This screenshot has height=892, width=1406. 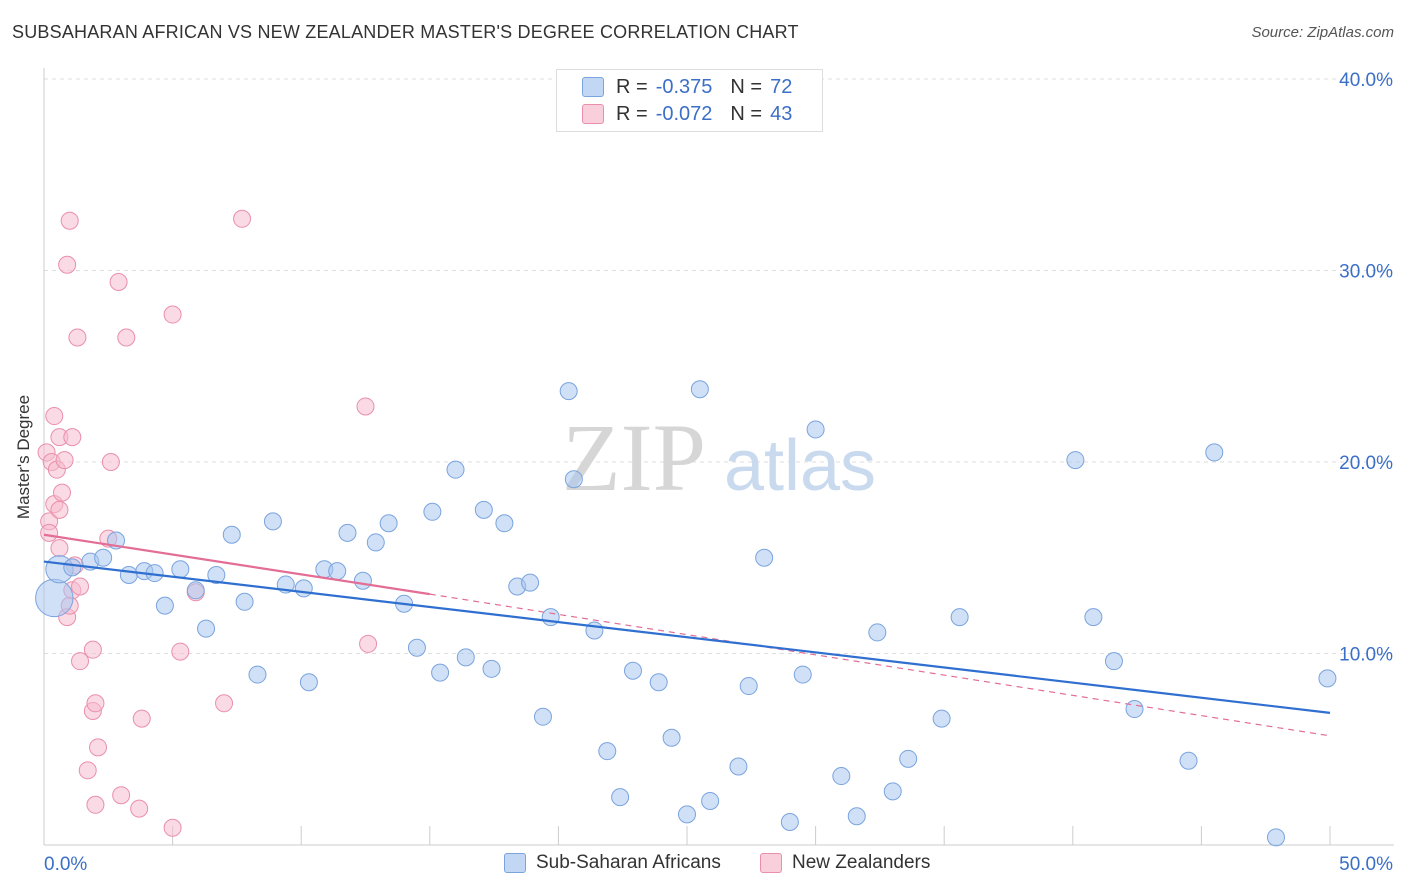 I want to click on new-zealanders-trend-extension, so click(x=880, y=665).